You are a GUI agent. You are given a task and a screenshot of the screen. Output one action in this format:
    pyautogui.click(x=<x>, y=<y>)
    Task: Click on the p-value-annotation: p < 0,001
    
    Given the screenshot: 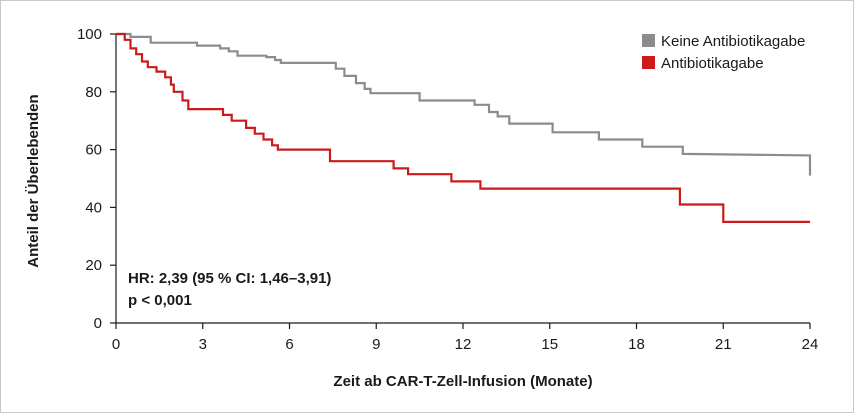 What is the action you would take?
    pyautogui.click(x=160, y=300)
    